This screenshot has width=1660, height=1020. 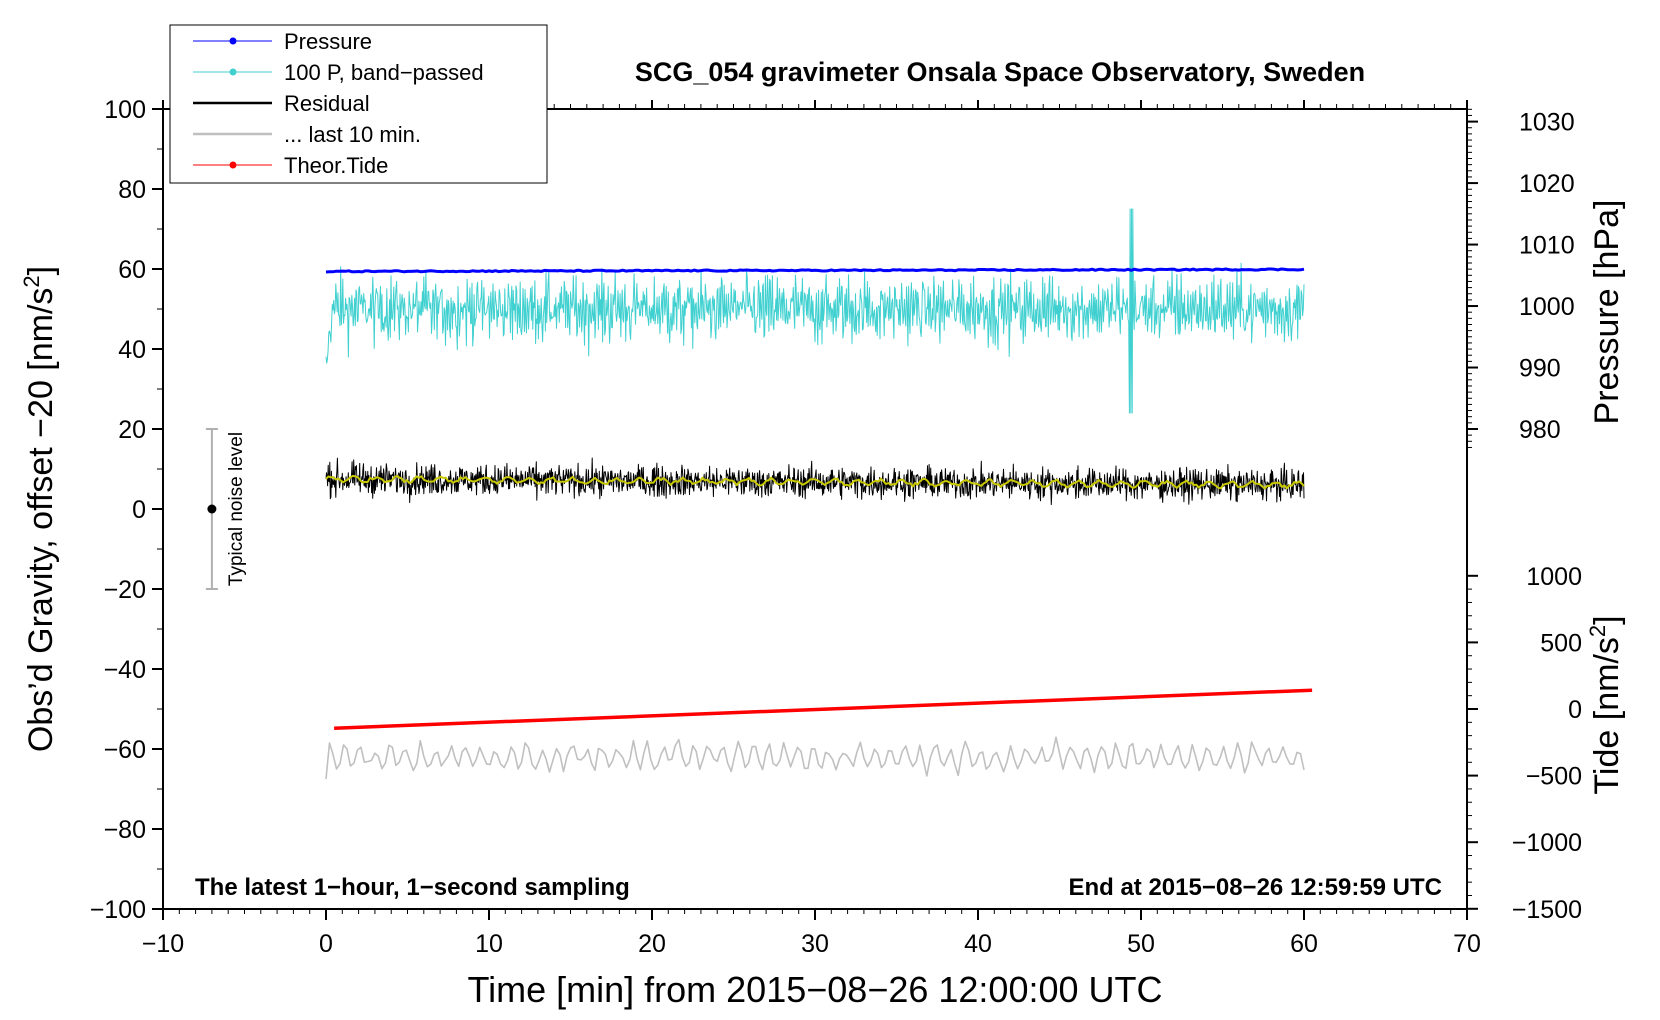 I want to click on legend-label: ... last 10 min., so click(x=352, y=134).